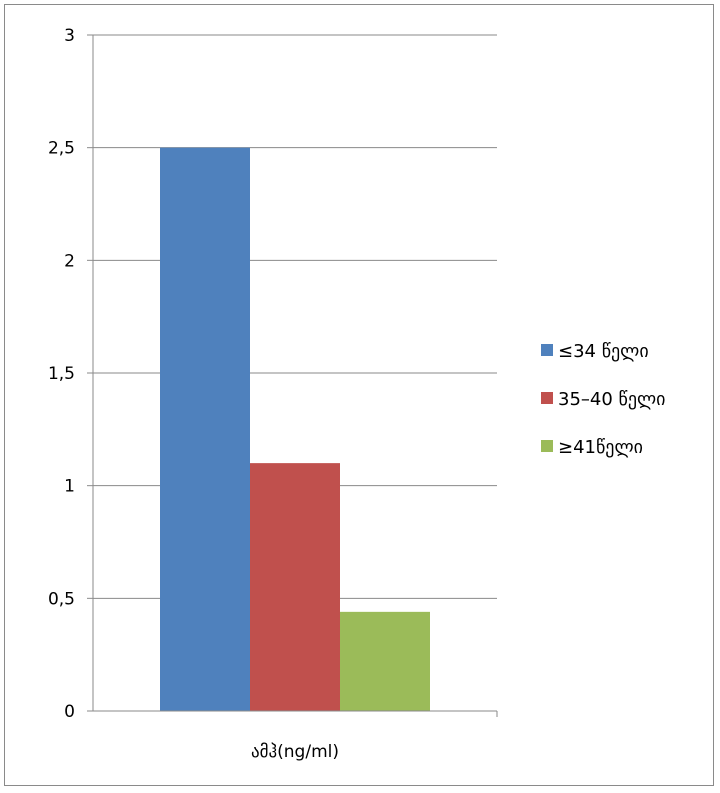 The width and height of the screenshot is (720, 793). Describe the element at coordinates (295, 752) in the screenshot. I see `category-label: ამჰ(ng/ml)` at that location.